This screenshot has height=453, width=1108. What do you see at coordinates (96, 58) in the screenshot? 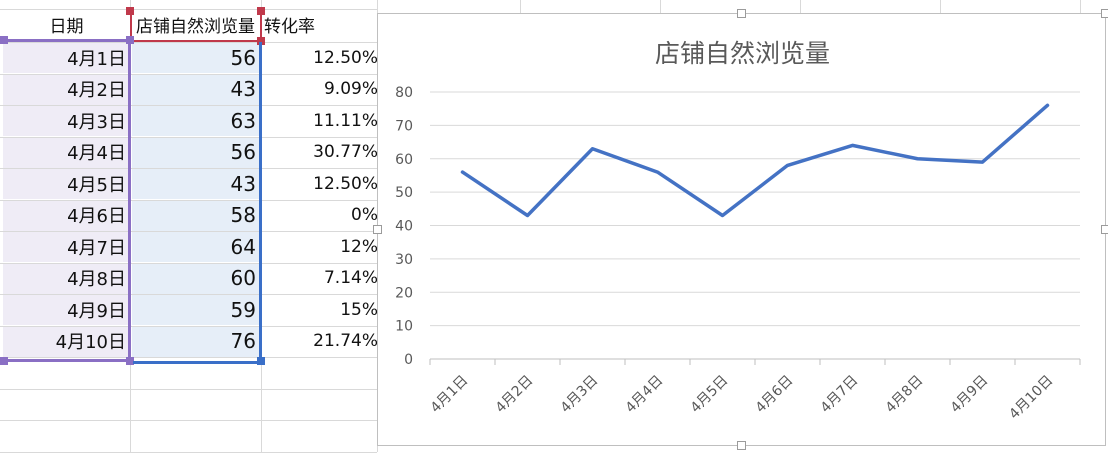
I see `date-cell-value: 4月1日` at bounding box center [96, 58].